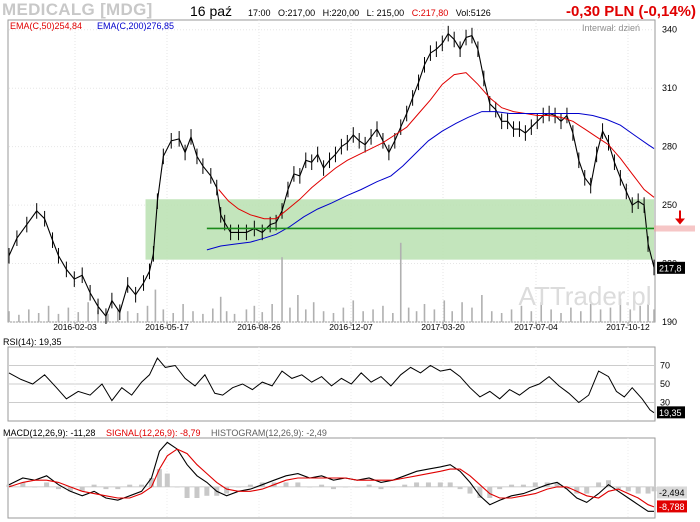  I want to click on y-tick-label: 250, so click(669, 205).